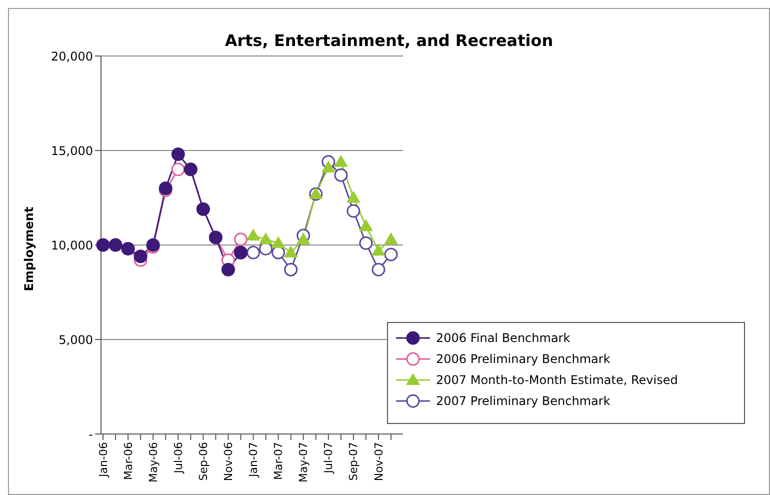 Image resolution: width=770 pixels, height=495 pixels. Describe the element at coordinates (329, 458) in the screenshot. I see `x-tick-label: Jul-07` at that location.